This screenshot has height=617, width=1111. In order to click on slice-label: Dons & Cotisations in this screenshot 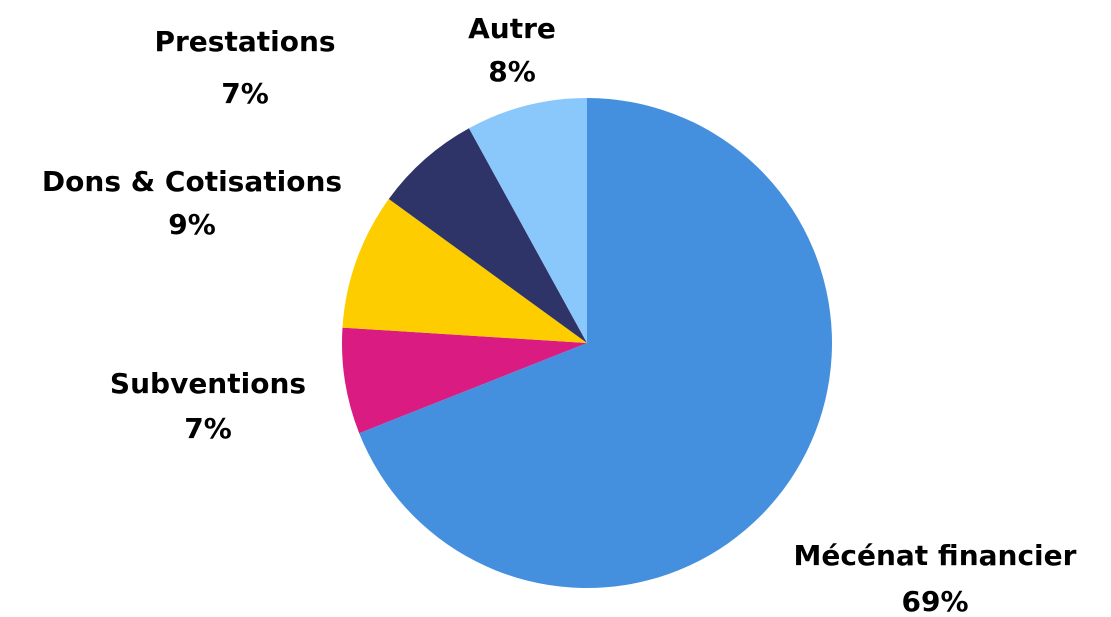, I will do `click(192, 181)`.